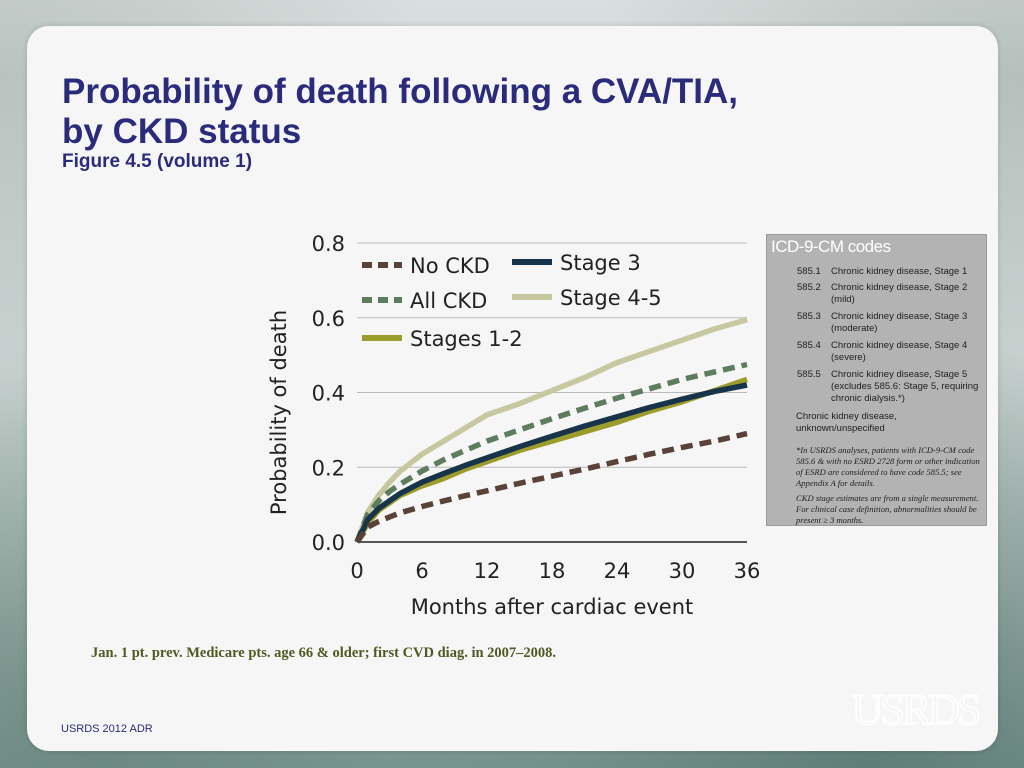 This screenshot has height=768, width=1024. Describe the element at coordinates (279, 412) in the screenshot. I see `y-axis-label: Probability of death` at that location.